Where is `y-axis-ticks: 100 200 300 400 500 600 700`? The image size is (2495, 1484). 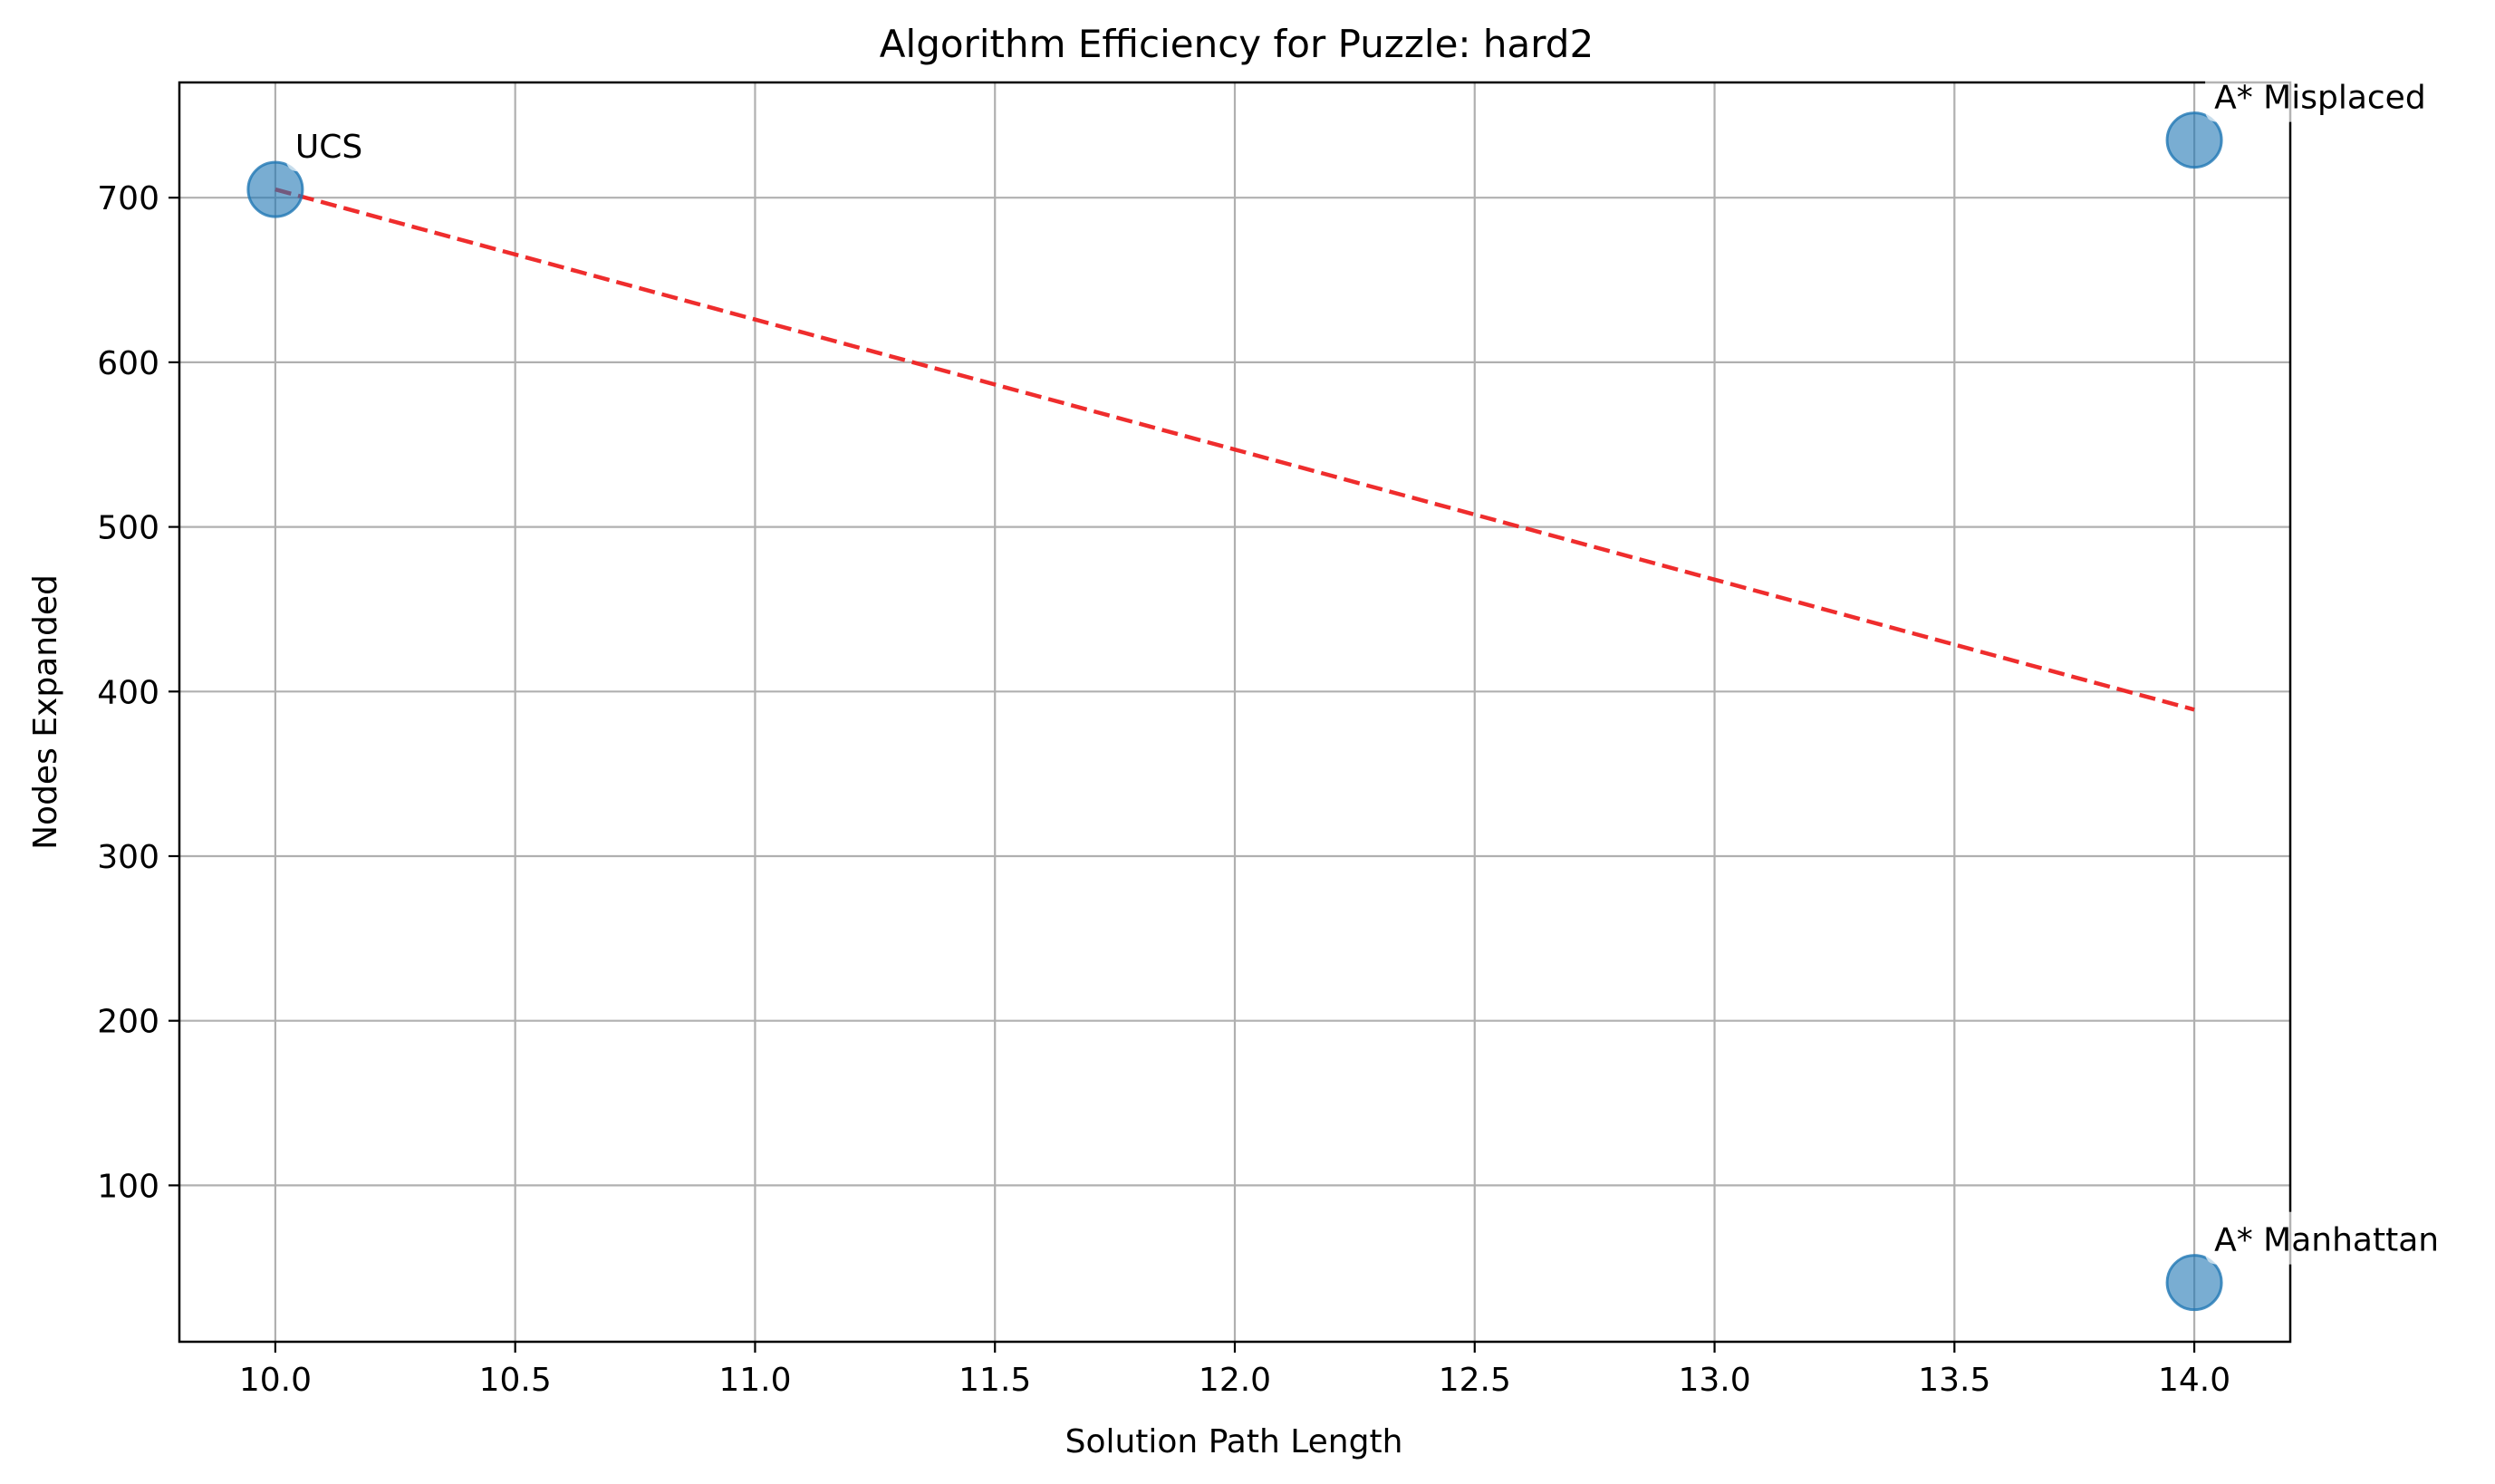 y-axis-ticks: 100 200 300 400 500 600 700 is located at coordinates (138, 692).